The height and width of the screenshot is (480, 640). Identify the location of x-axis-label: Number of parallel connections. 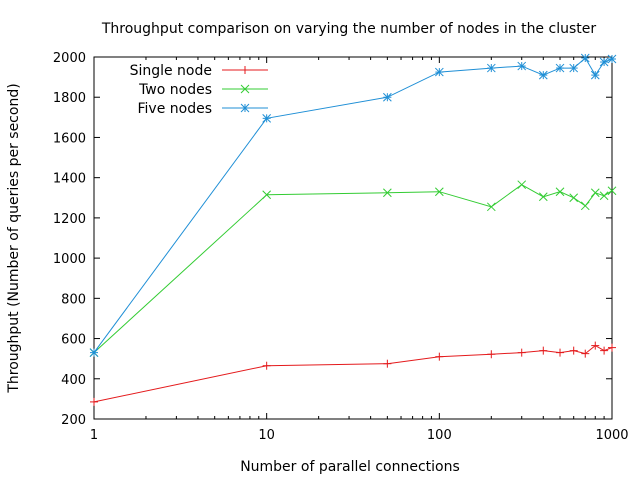
(350, 467).